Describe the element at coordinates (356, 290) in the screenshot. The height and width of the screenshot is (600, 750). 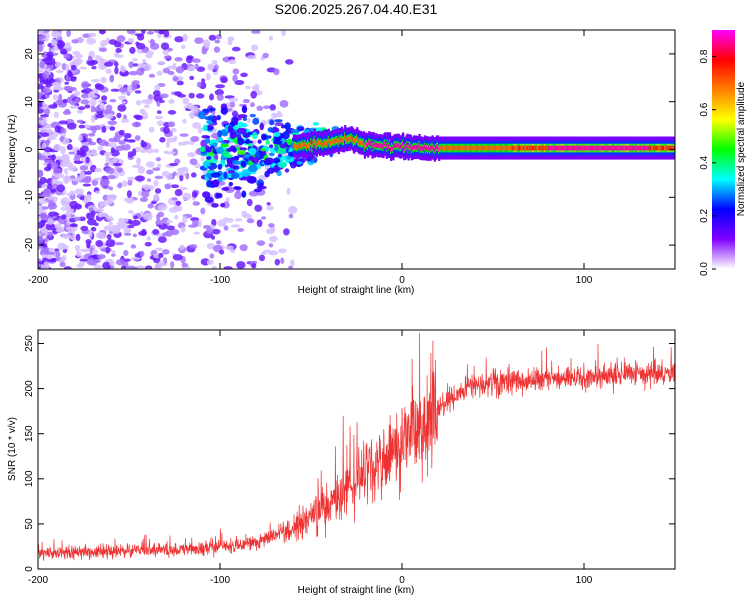
I see `spectrogram-xlabel: Height of straight line (km)` at that location.